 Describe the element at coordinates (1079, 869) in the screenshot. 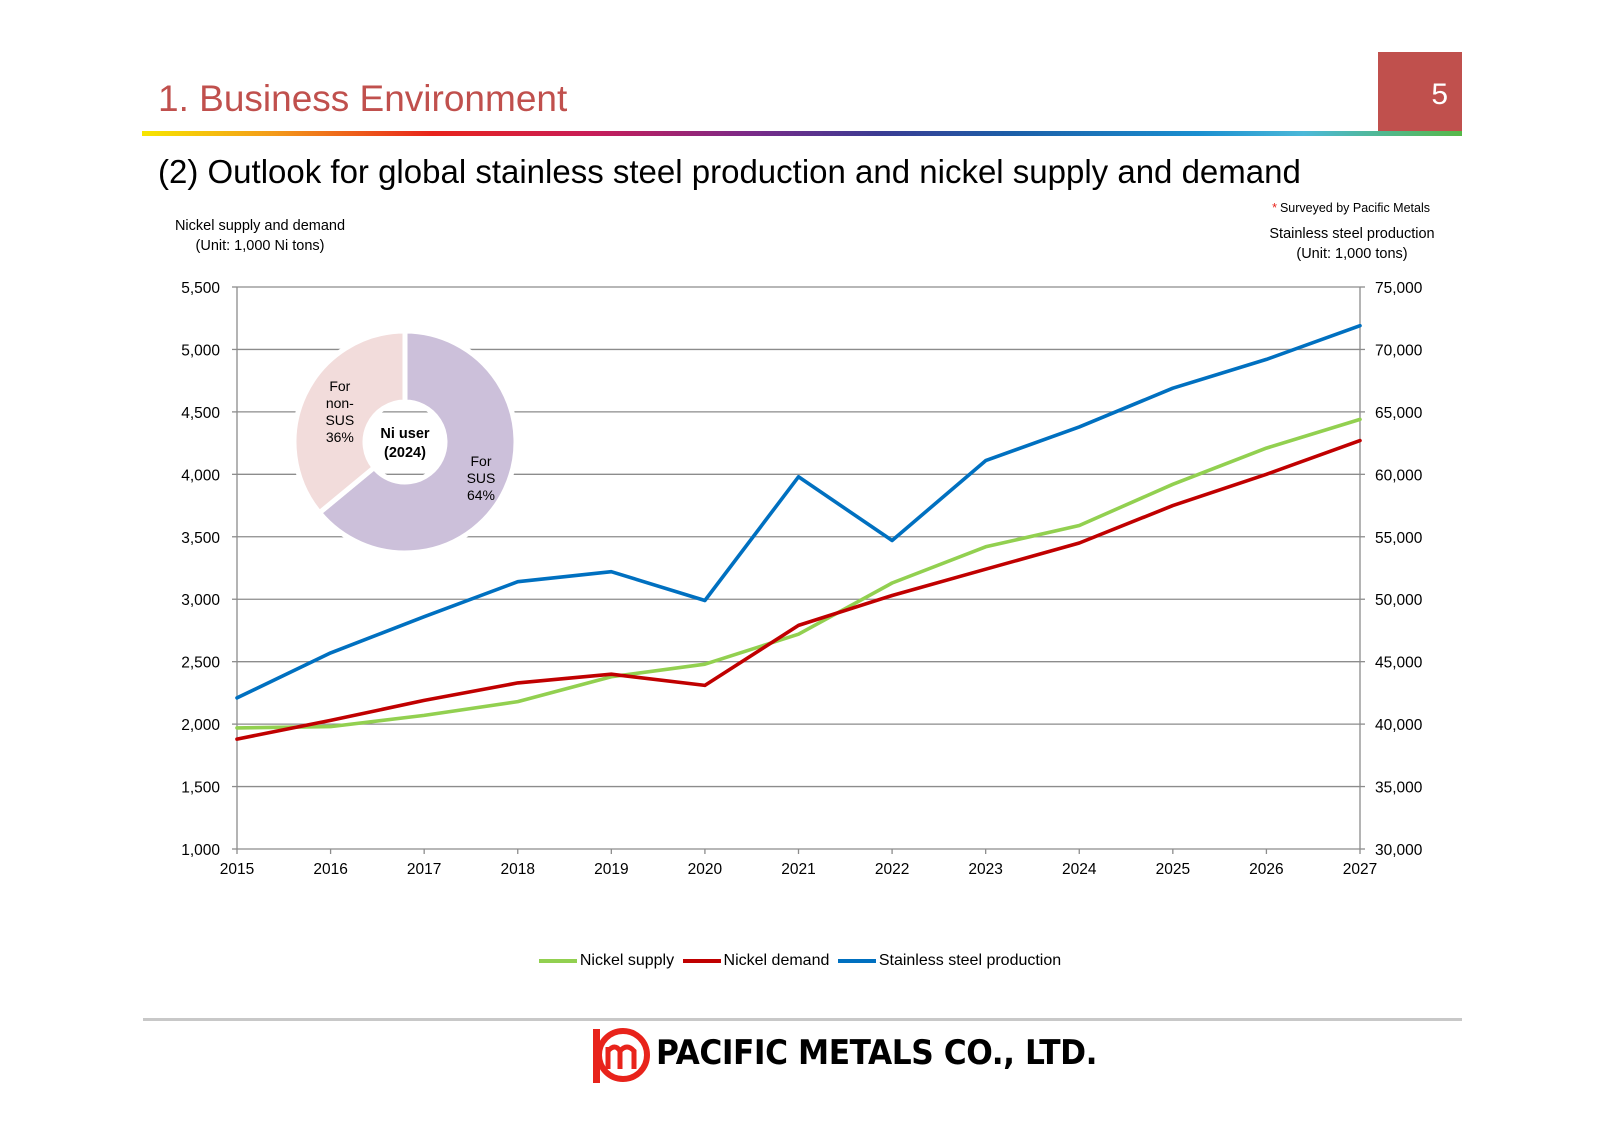

I see `x-tick-label: 2024` at that location.